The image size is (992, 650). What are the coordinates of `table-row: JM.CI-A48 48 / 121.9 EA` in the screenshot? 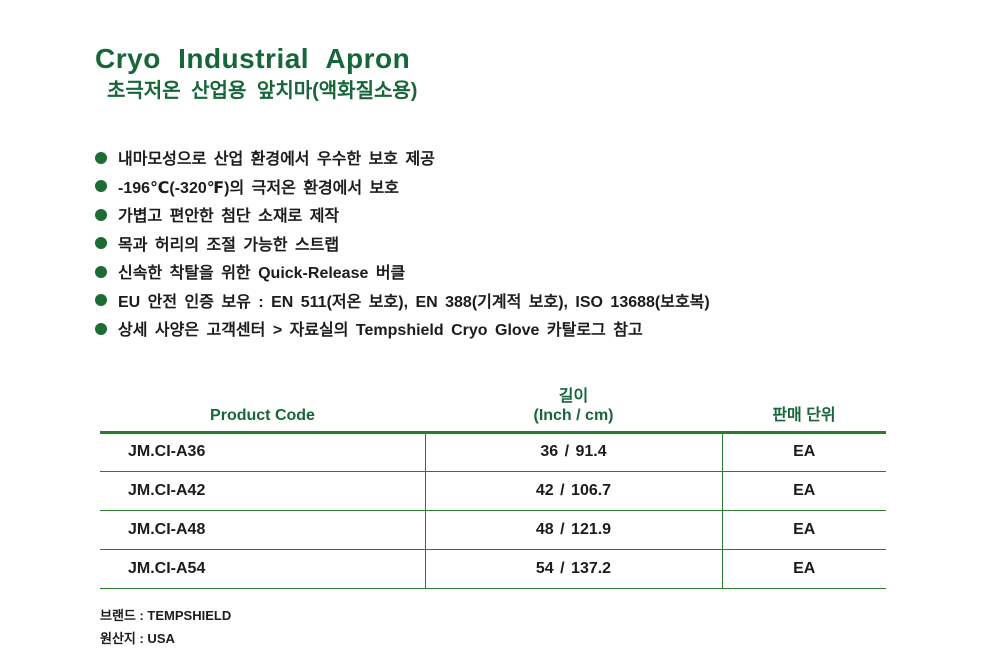 It's located at (493, 530).